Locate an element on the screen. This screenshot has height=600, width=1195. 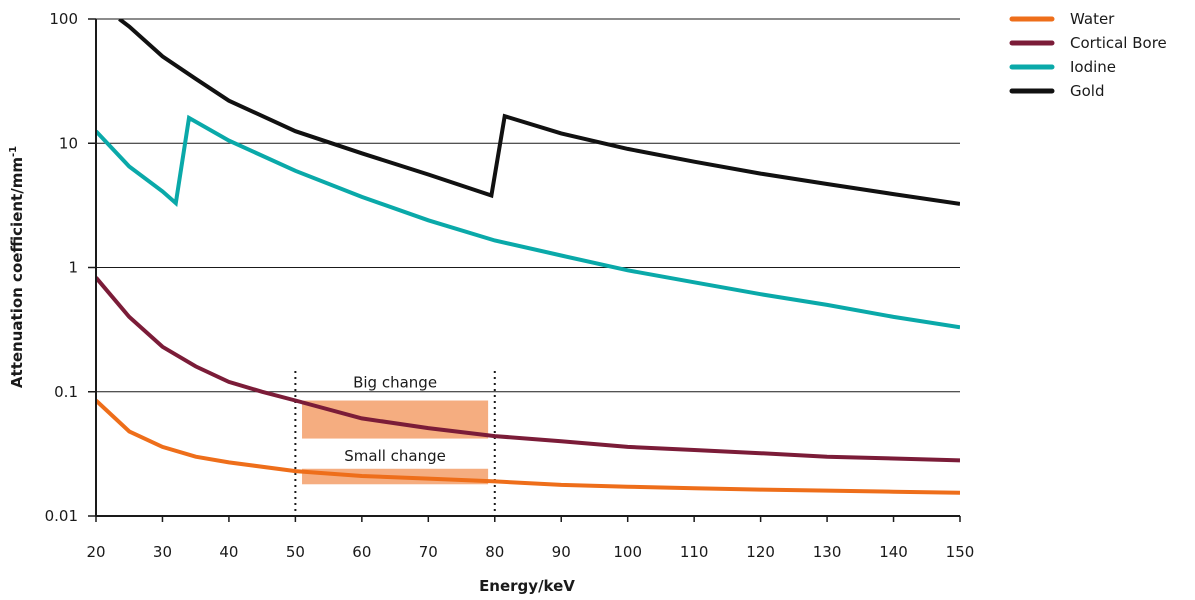
big-change-label: Big change is located at coordinates (395, 383).